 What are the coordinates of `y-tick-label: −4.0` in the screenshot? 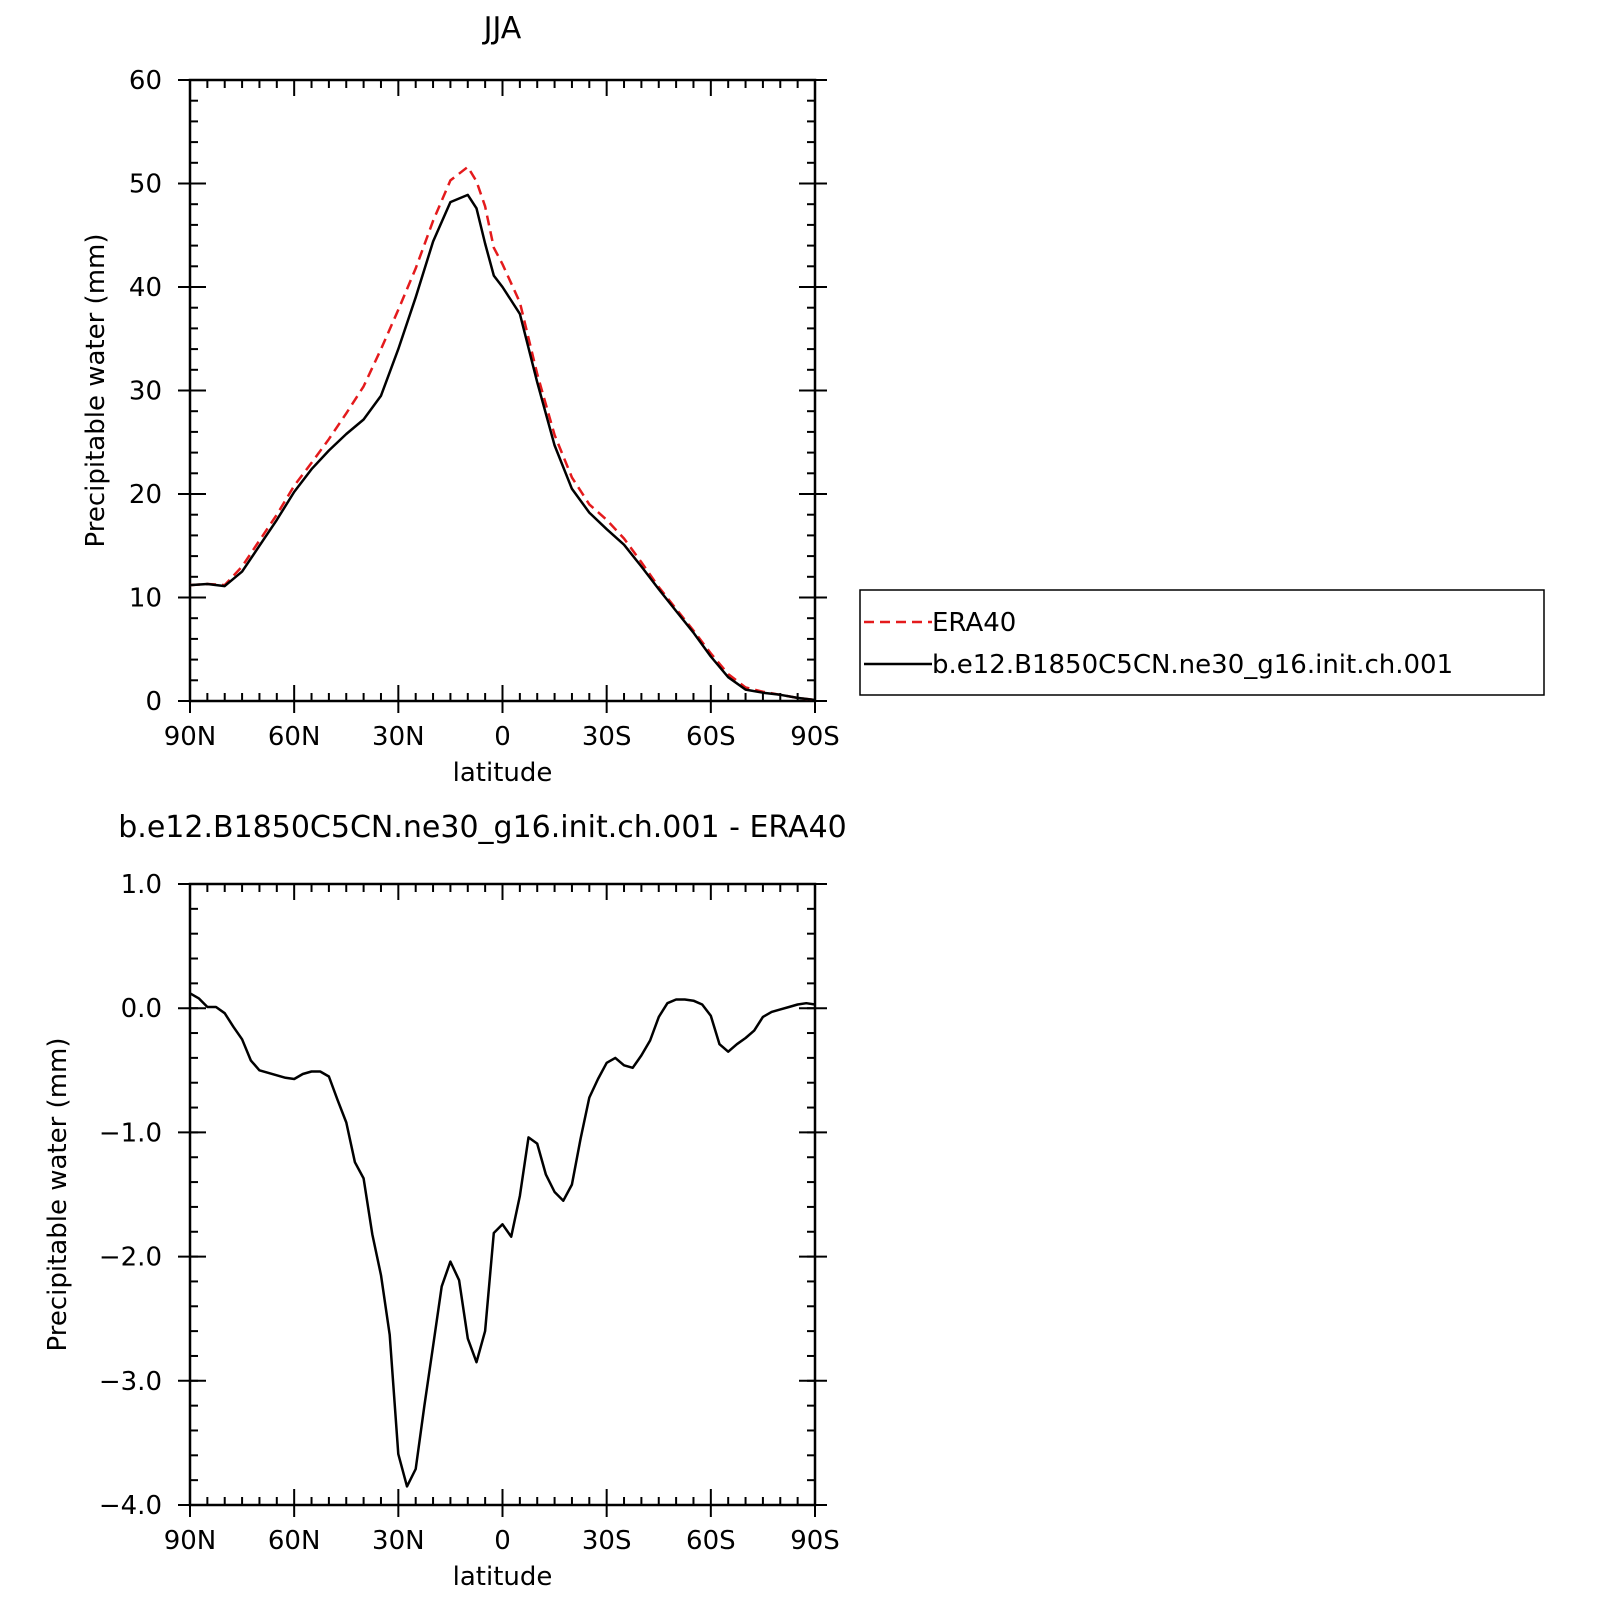 It's located at (130, 1506).